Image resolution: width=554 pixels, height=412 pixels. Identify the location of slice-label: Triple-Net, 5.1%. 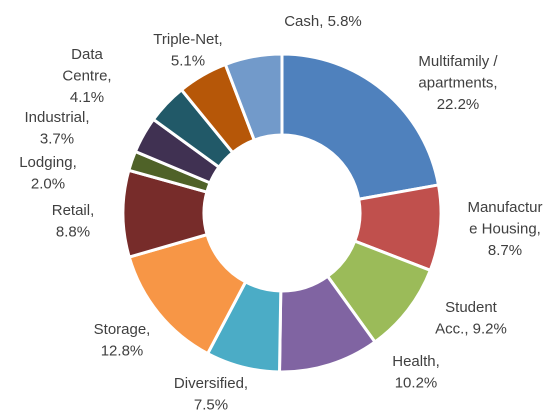
(187, 50).